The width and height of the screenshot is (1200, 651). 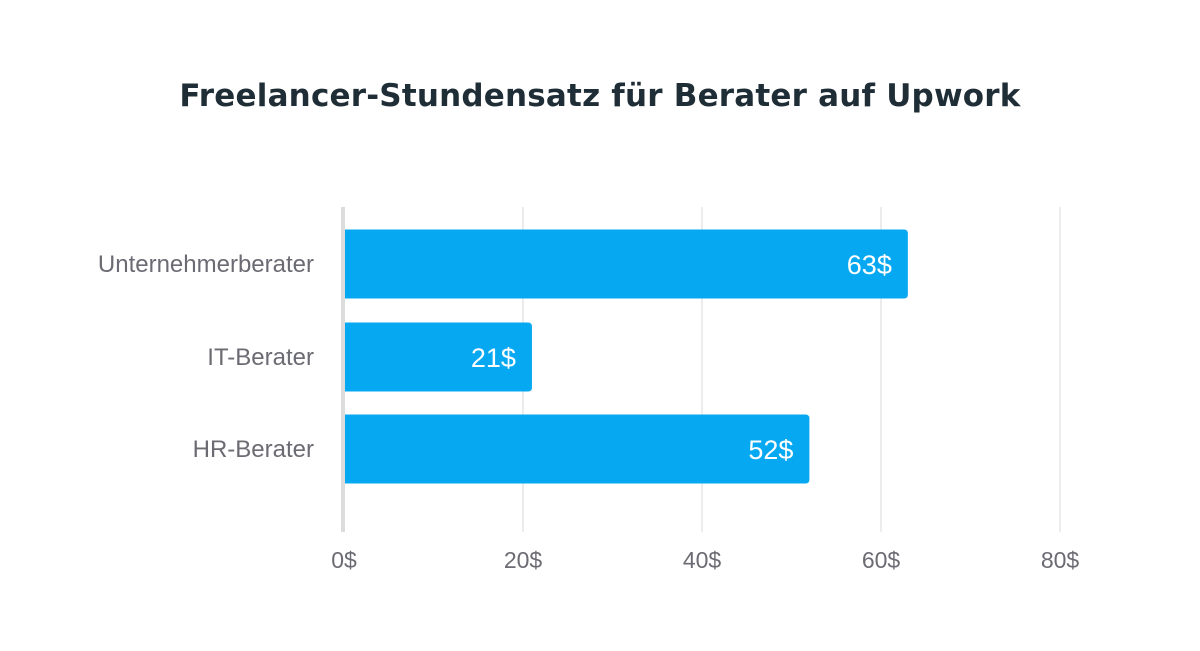 I want to click on bar-unternehmerberater, so click(x=626, y=264).